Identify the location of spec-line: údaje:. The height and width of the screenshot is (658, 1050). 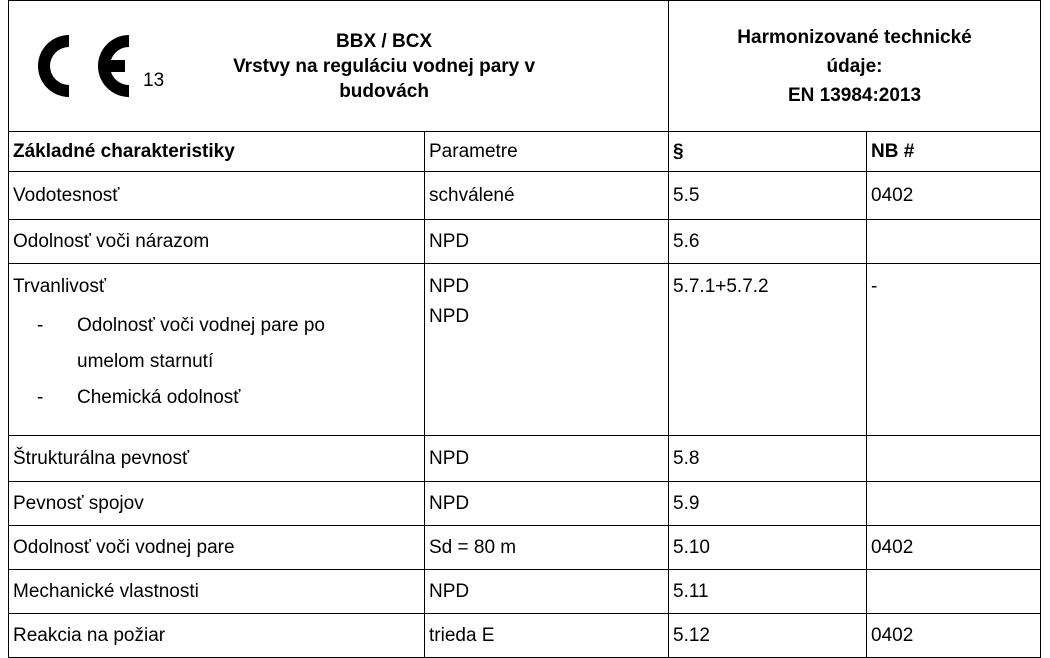
(854, 66).